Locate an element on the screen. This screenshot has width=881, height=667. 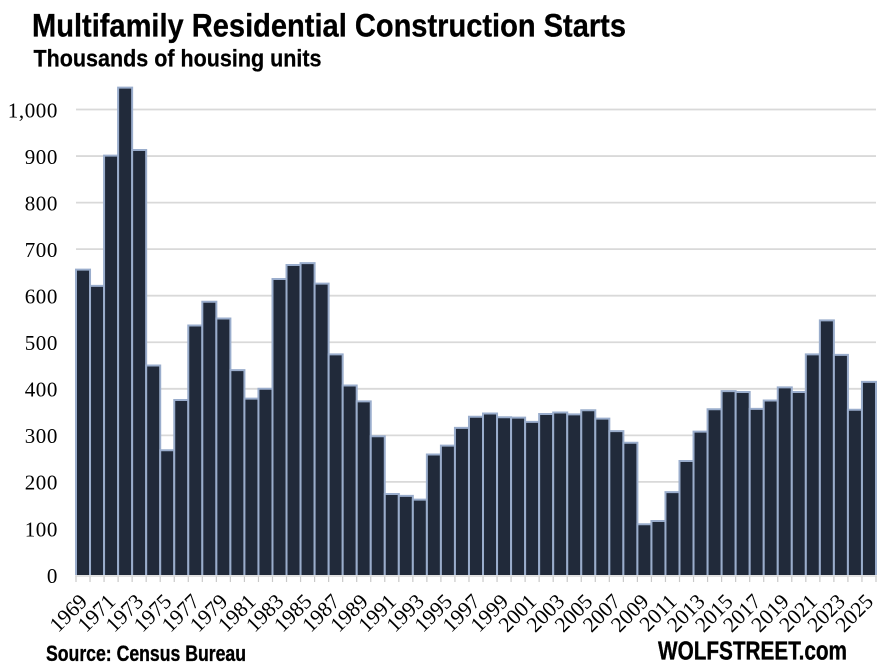
svg-text: 300 is located at coordinates (41, 436).